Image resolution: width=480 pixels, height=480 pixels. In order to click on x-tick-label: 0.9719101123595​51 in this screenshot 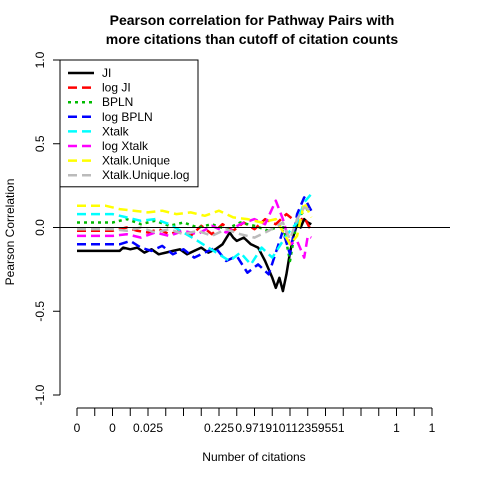, I will do `click(290, 428)`.